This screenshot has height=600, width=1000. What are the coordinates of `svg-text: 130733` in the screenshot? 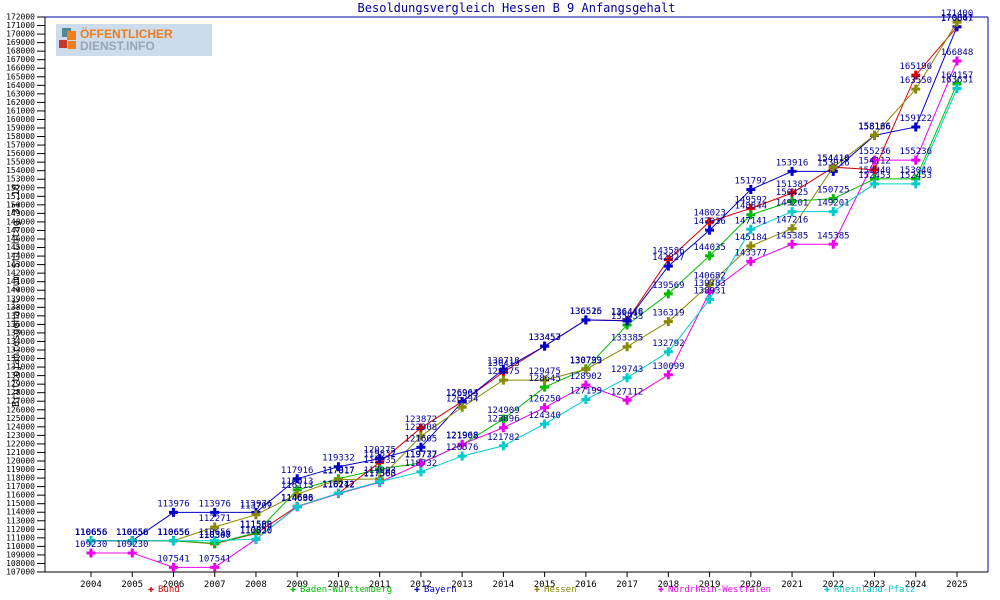 It's located at (586, 361).